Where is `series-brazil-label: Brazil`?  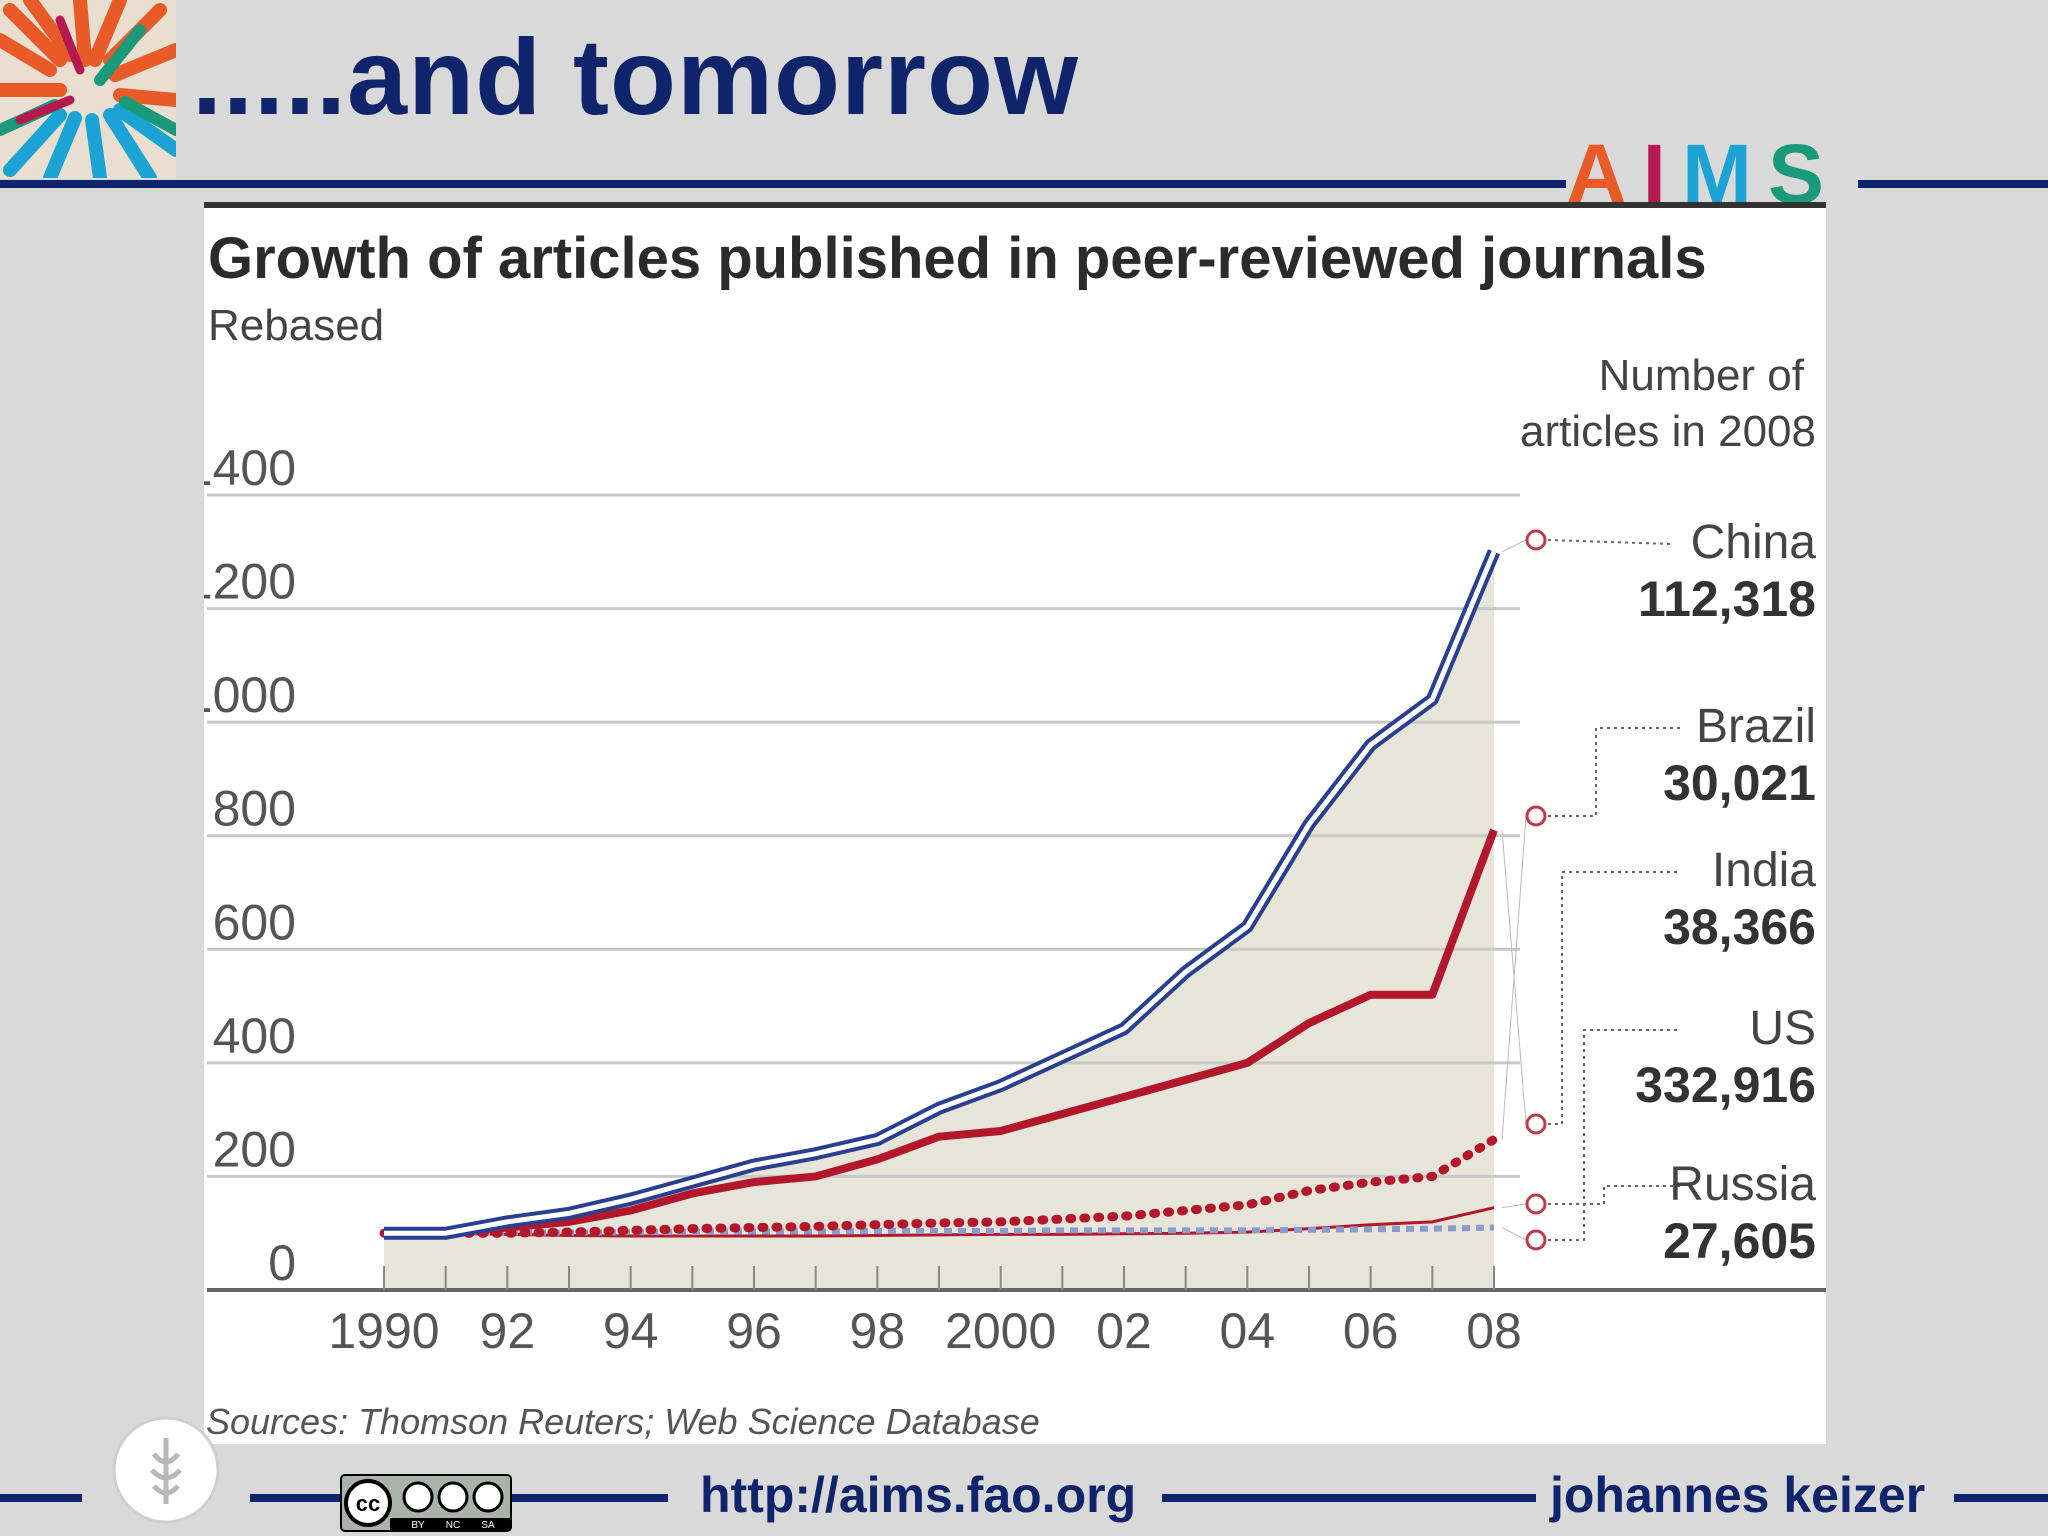
series-brazil-label: Brazil is located at coordinates (1756, 726).